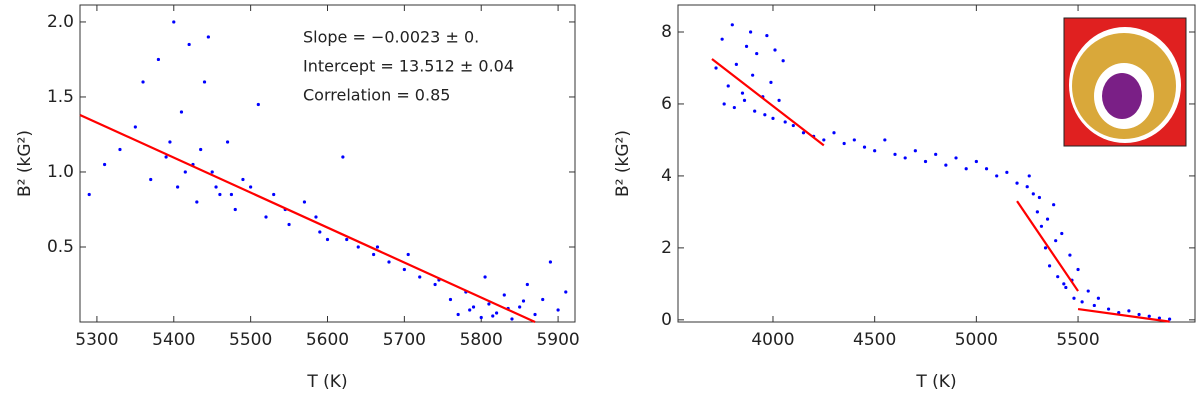  What do you see at coordinates (60, 97) in the screenshot?
I see `y-tick-label: 1.5` at bounding box center [60, 97].